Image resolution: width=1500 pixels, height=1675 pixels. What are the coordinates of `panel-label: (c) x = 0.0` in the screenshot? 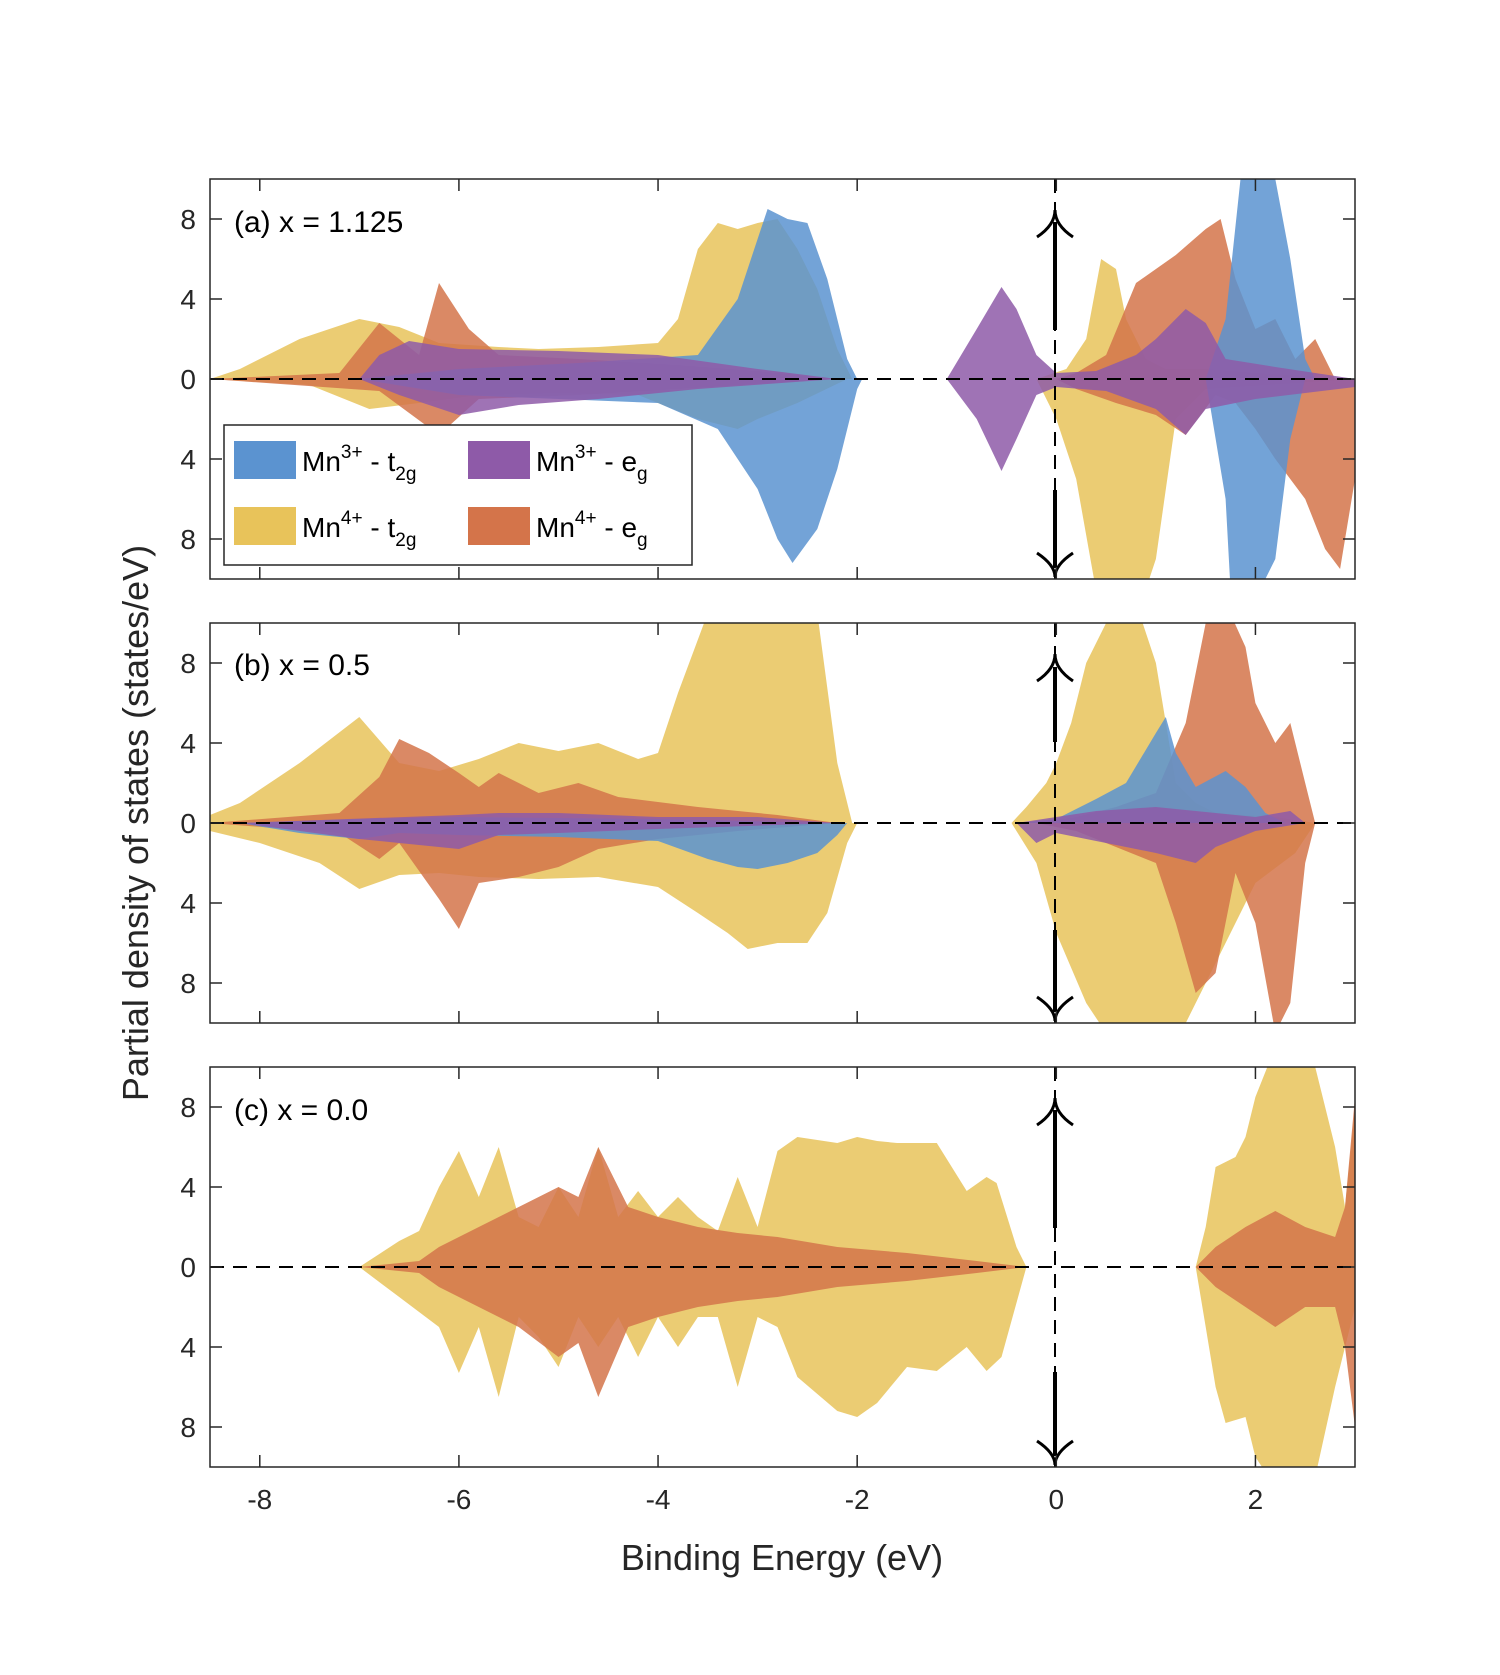 It's located at (301, 1110).